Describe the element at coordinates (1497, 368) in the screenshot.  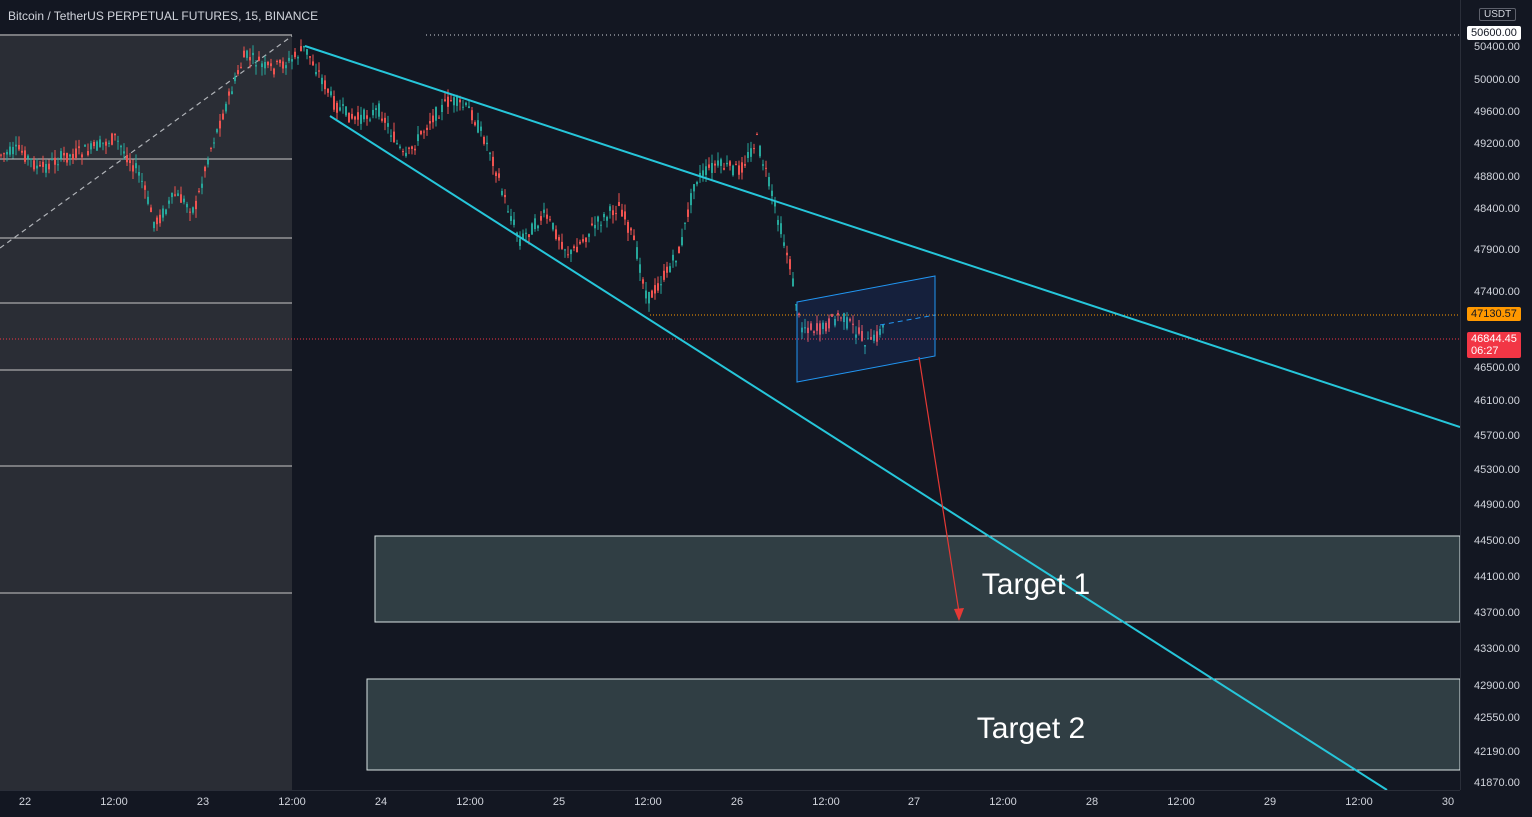
I see `price-tick: 46500.00` at that location.